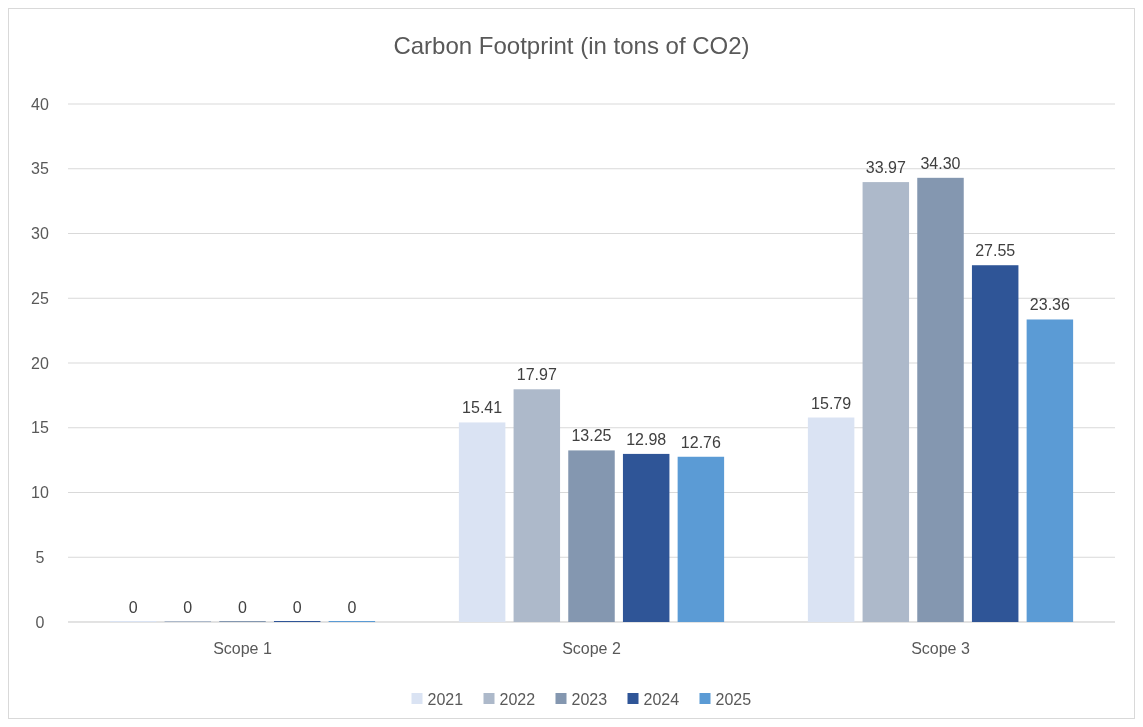 This screenshot has width=1143, height=727. I want to click on data-label: 12.76, so click(700, 442).